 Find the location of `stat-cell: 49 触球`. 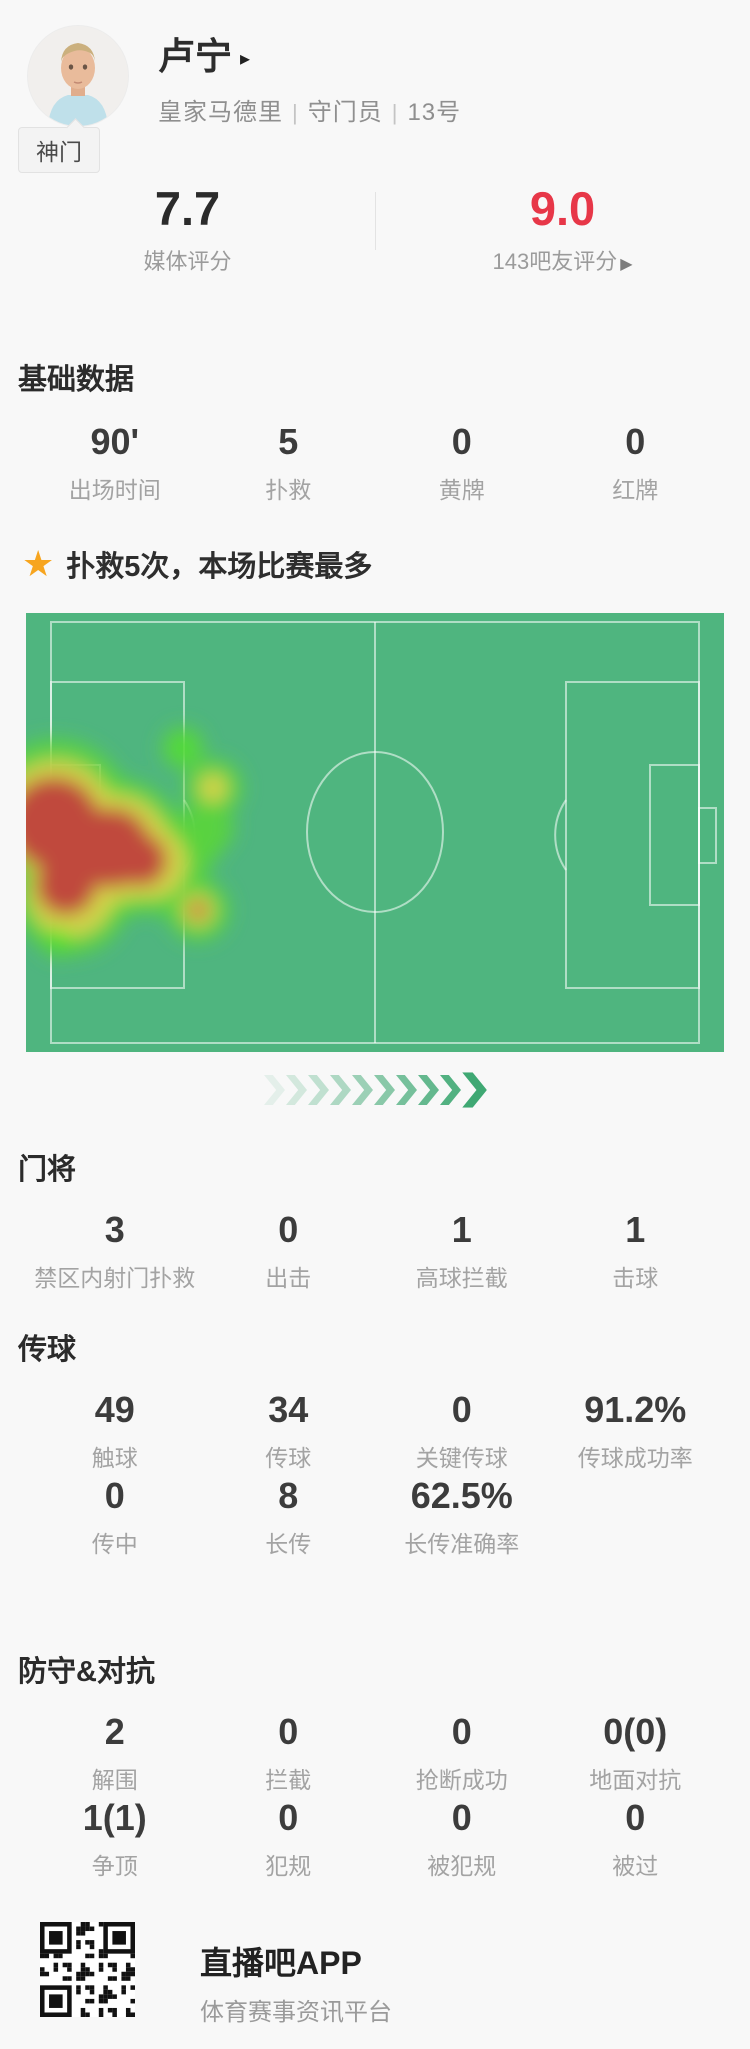

stat-cell: 49 触球 is located at coordinates (115, 1431).